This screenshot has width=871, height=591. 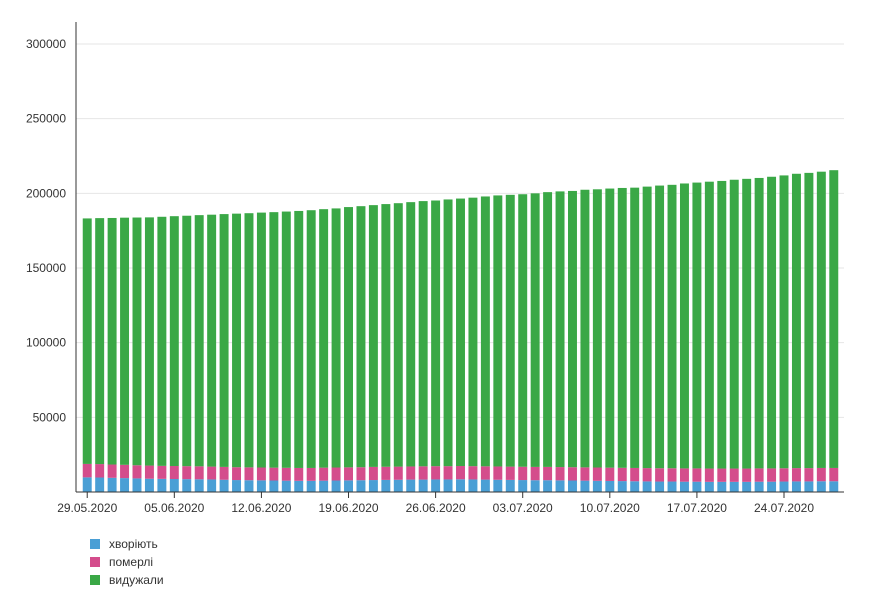 I want to click on legend-item-died: померлі, so click(x=127, y=562).